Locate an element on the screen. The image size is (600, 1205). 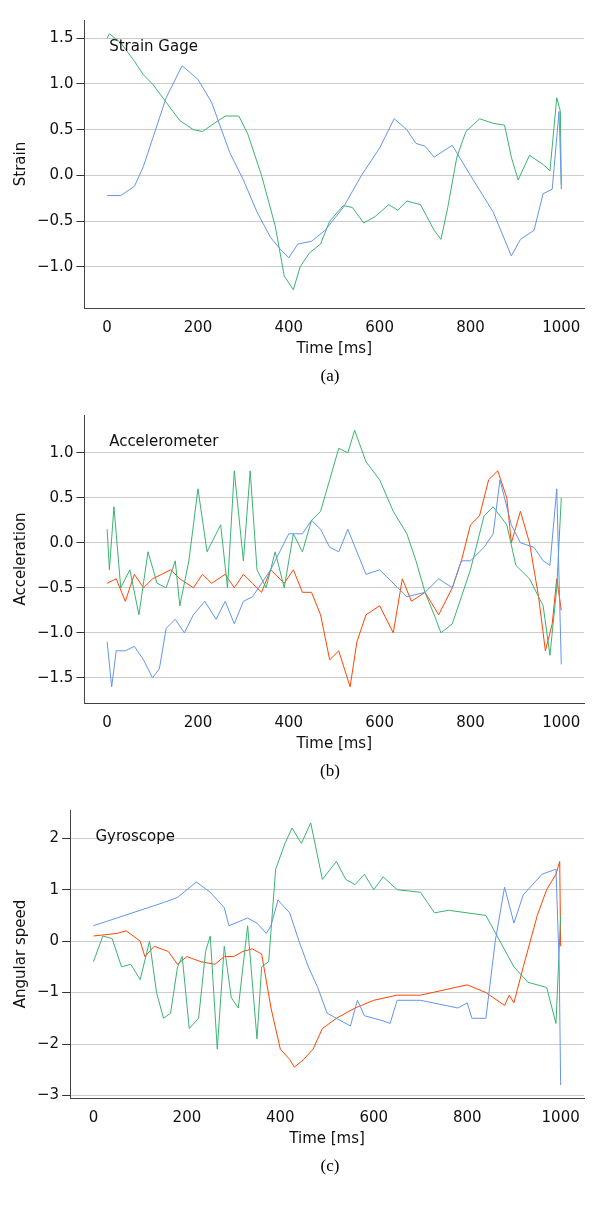
text: (a) is located at coordinates (330, 376).